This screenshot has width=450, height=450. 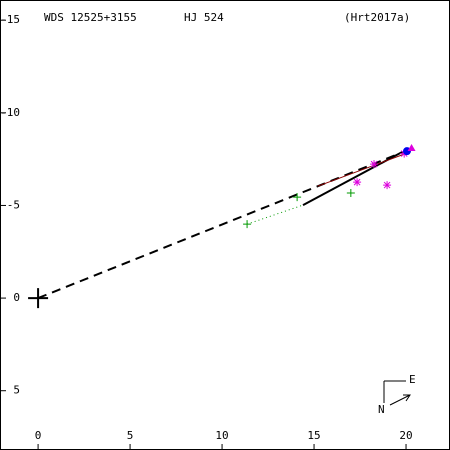 I want to click on compass-arrow, so click(x=400, y=400).